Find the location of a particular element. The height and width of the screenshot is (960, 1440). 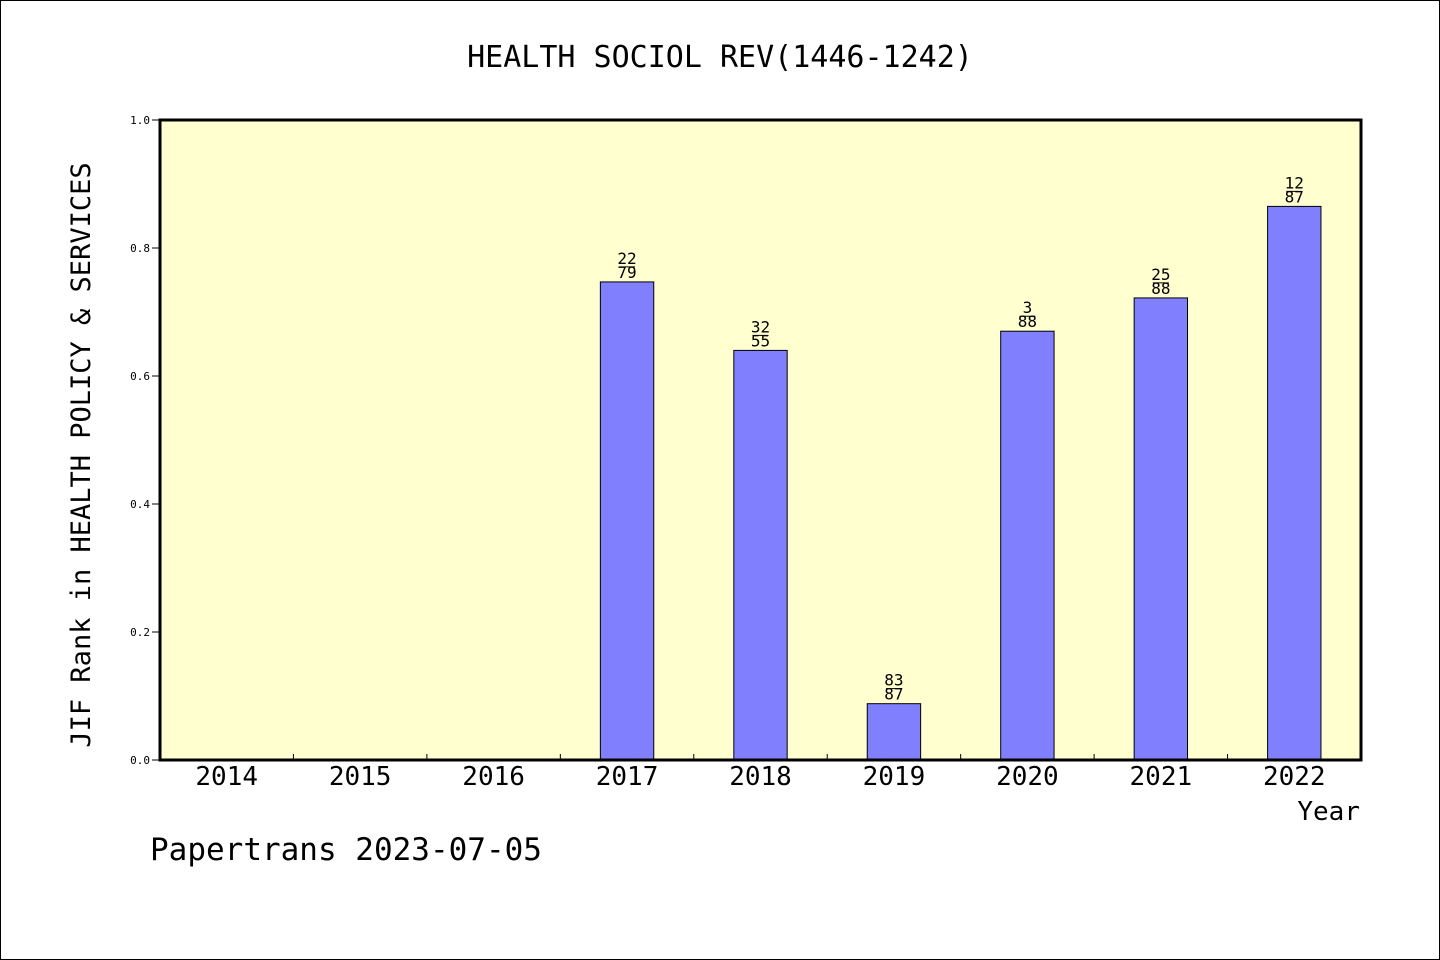

x-tick-label-2015: 2015 is located at coordinates (360, 777).